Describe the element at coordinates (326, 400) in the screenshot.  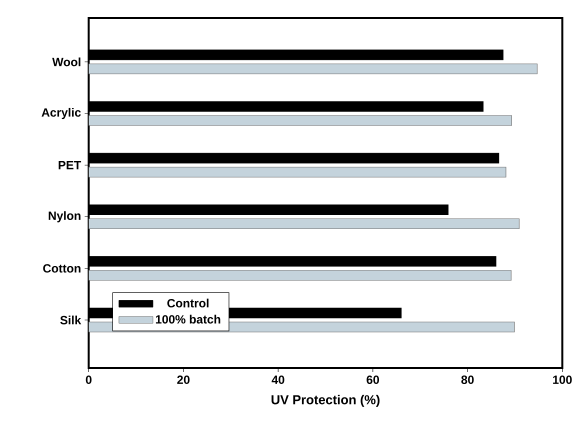
I see `x-axis-title: UV Protection (%)` at that location.